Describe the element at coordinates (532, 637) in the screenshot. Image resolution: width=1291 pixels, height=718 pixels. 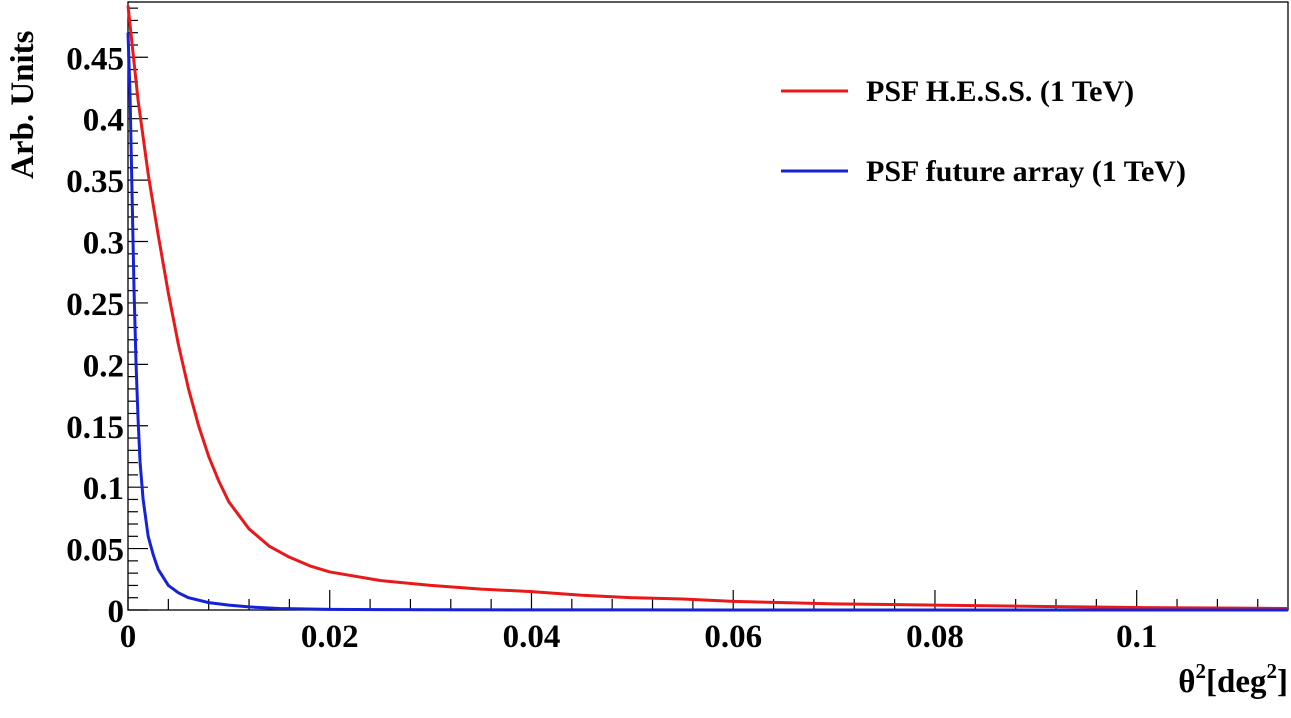
I see `x-tick-label: 0.04` at that location.